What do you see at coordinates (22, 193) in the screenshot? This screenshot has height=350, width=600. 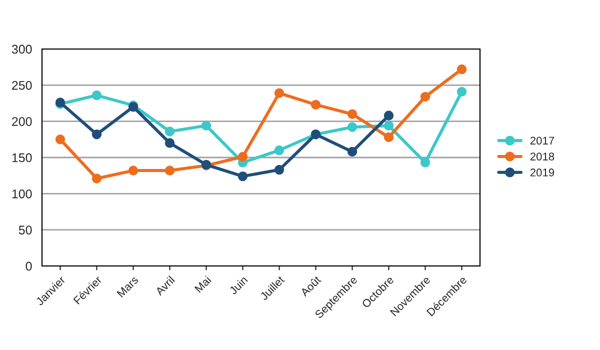 I see `y-tick-label: 100` at bounding box center [22, 193].